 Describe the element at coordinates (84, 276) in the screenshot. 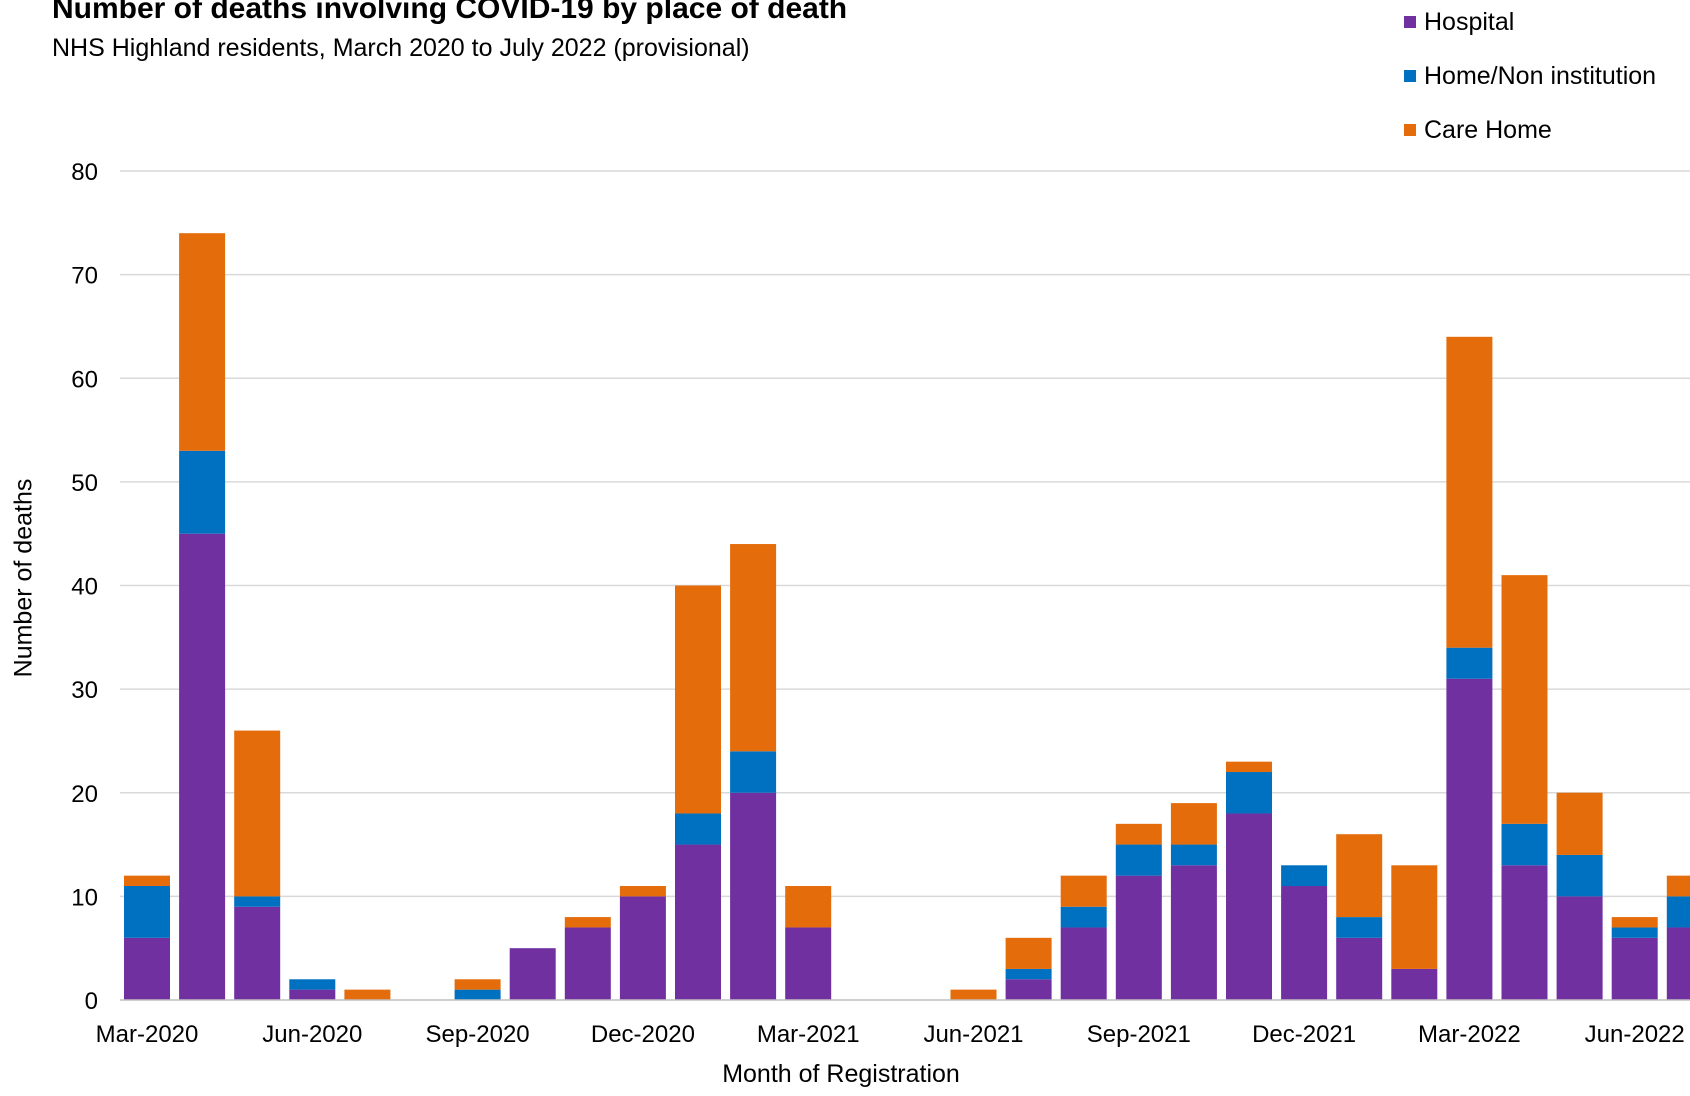

I see `y-tick-label-70: 70` at that location.